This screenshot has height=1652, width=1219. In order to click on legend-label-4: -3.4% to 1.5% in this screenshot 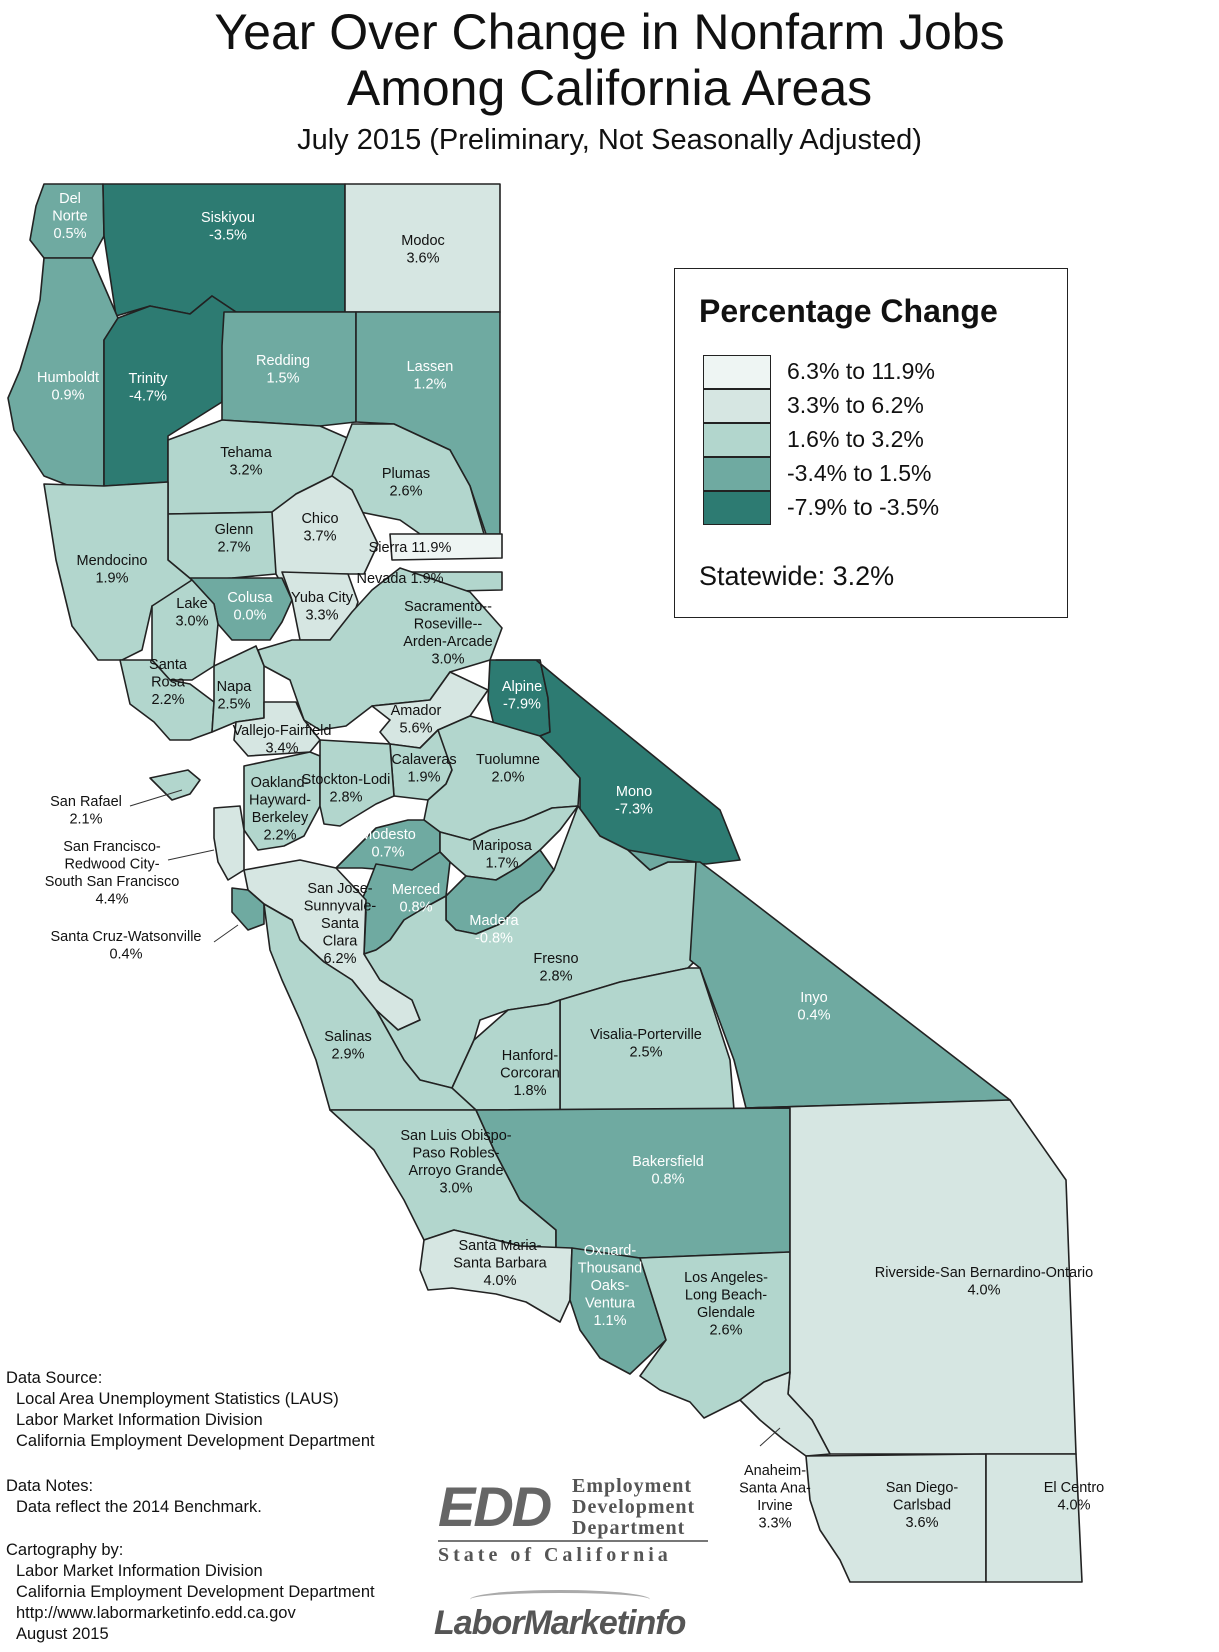, I will do `click(859, 473)`.